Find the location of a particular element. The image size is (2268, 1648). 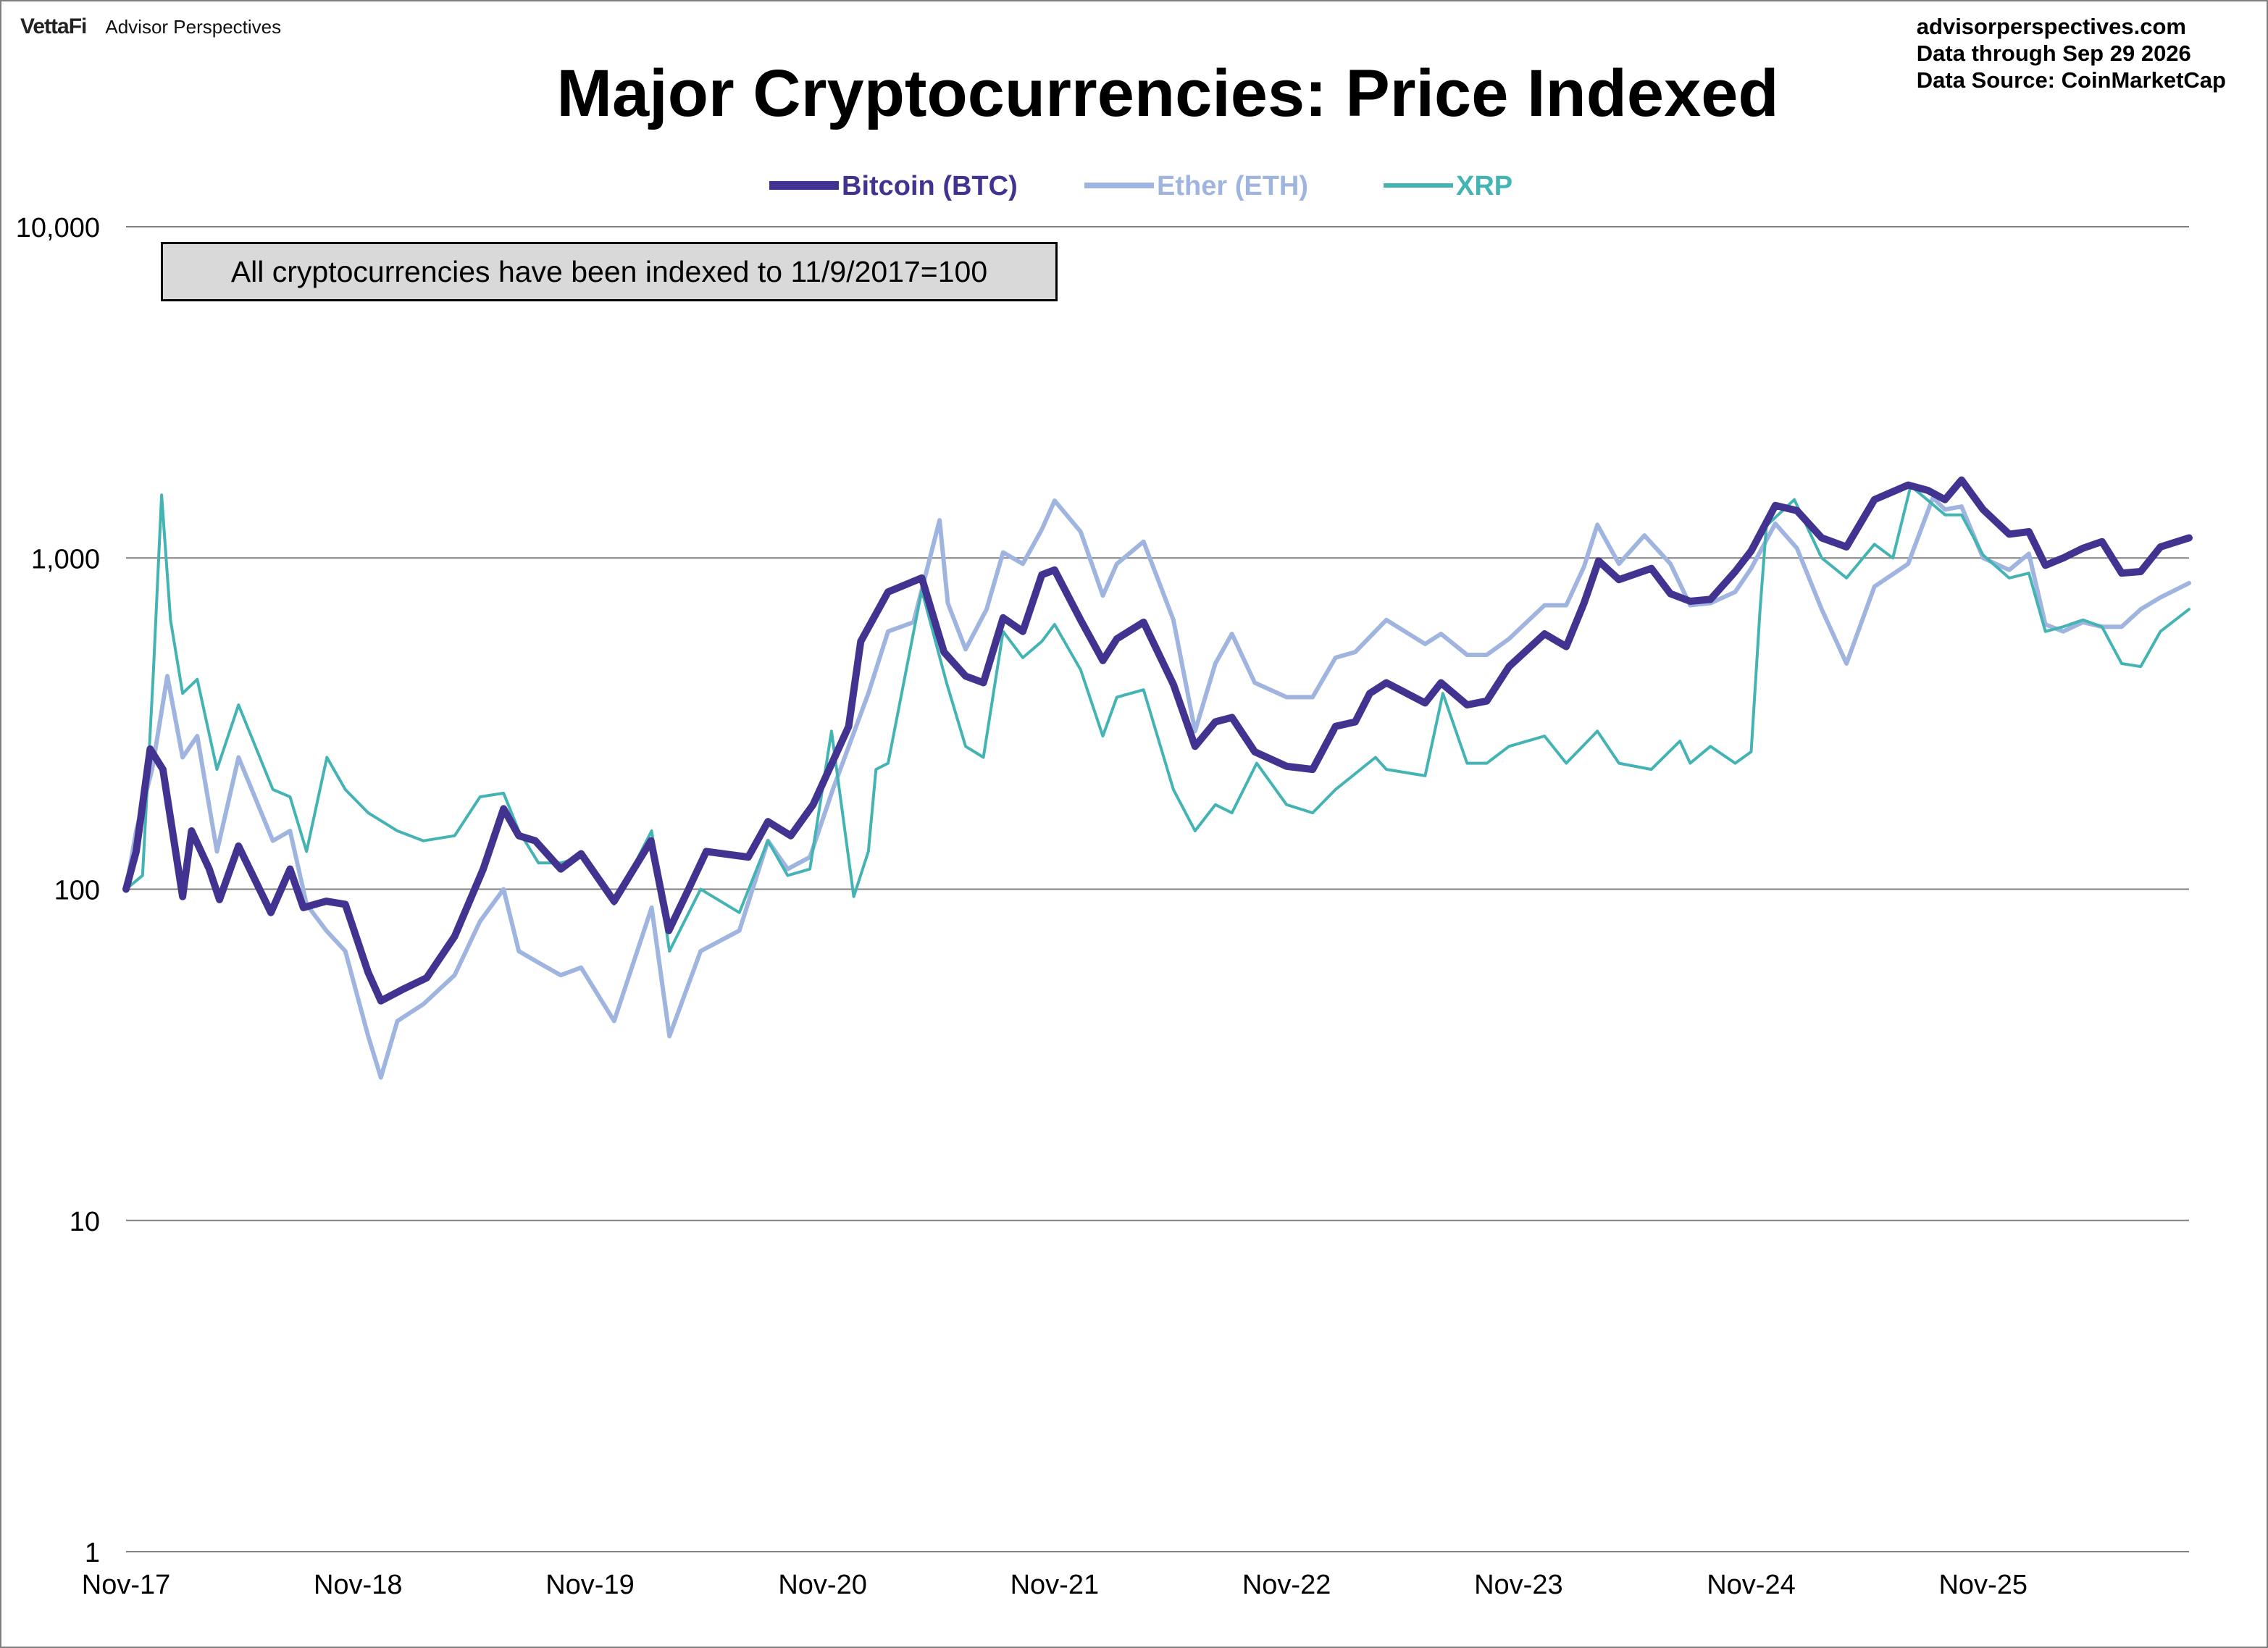

x-tick-label: Nov-23 is located at coordinates (1518, 1585).